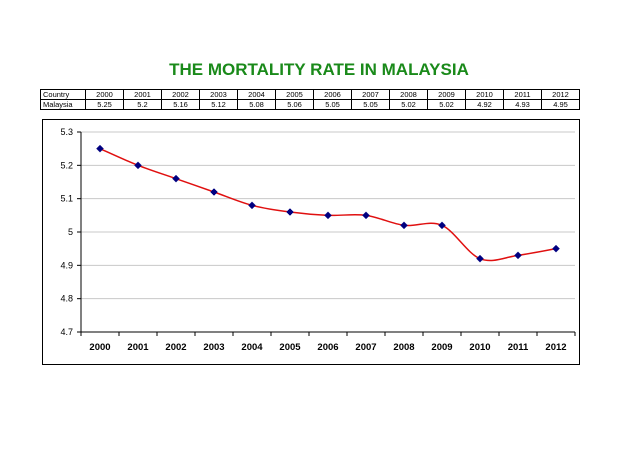  Describe the element at coordinates (294, 104) in the screenshot. I see `table-value-cell: 5.06` at that location.